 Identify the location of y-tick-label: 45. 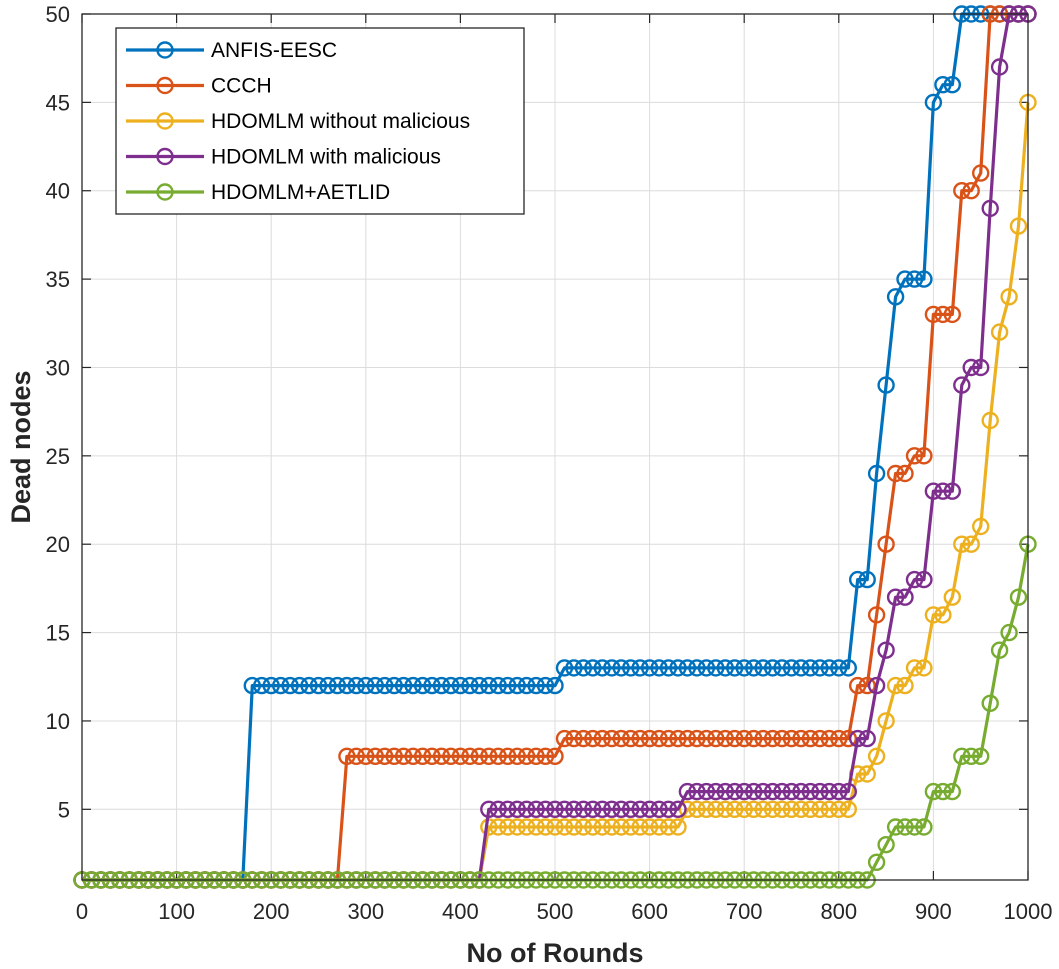
(58, 102).